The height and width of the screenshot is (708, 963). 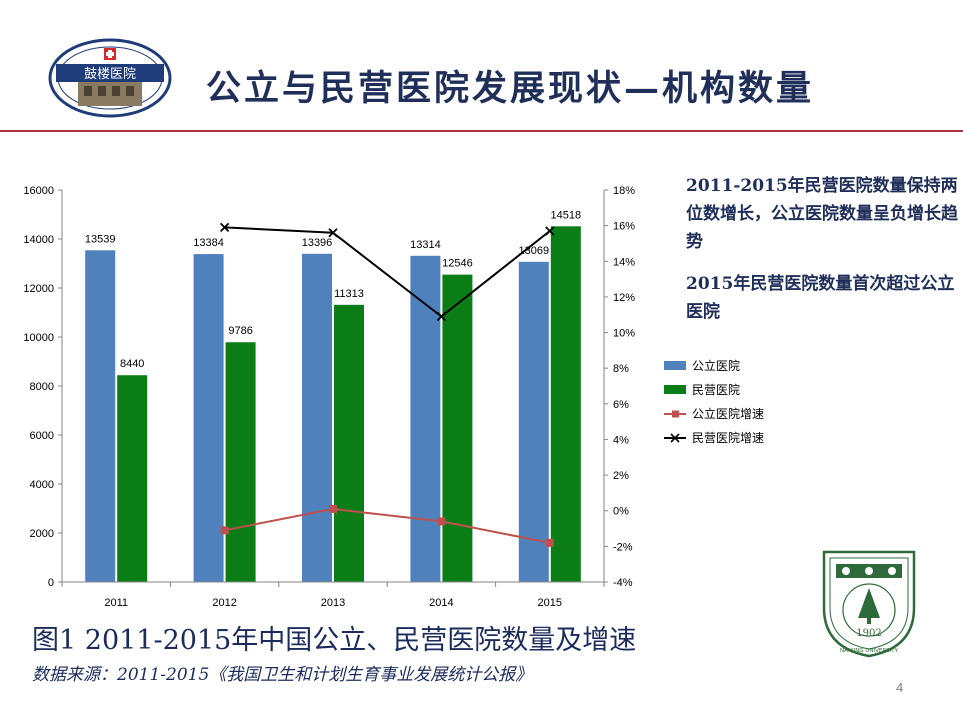 What do you see at coordinates (481, 131) in the screenshot?
I see `header-divider` at bounding box center [481, 131].